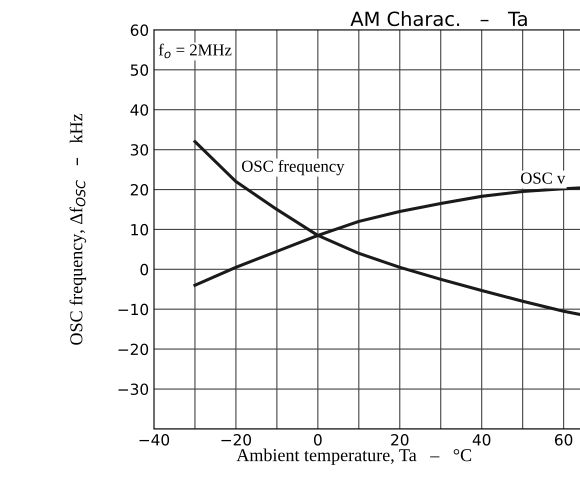 This screenshot has width=580, height=483. What do you see at coordinates (318, 440) in the screenshot?
I see `x-tick-label: 0` at bounding box center [318, 440].